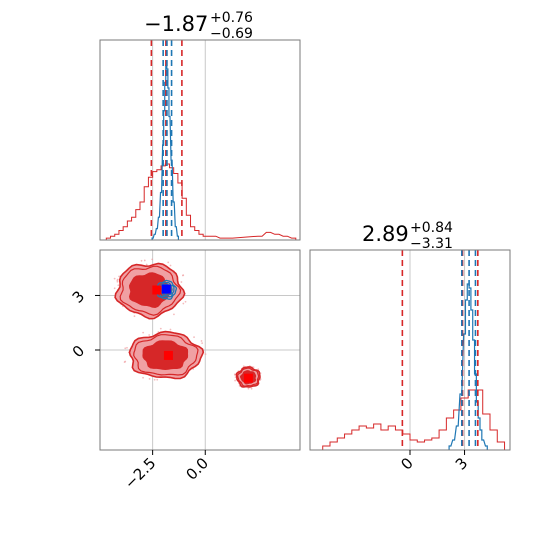  I want to click on red-marker-right, so click(248, 378).